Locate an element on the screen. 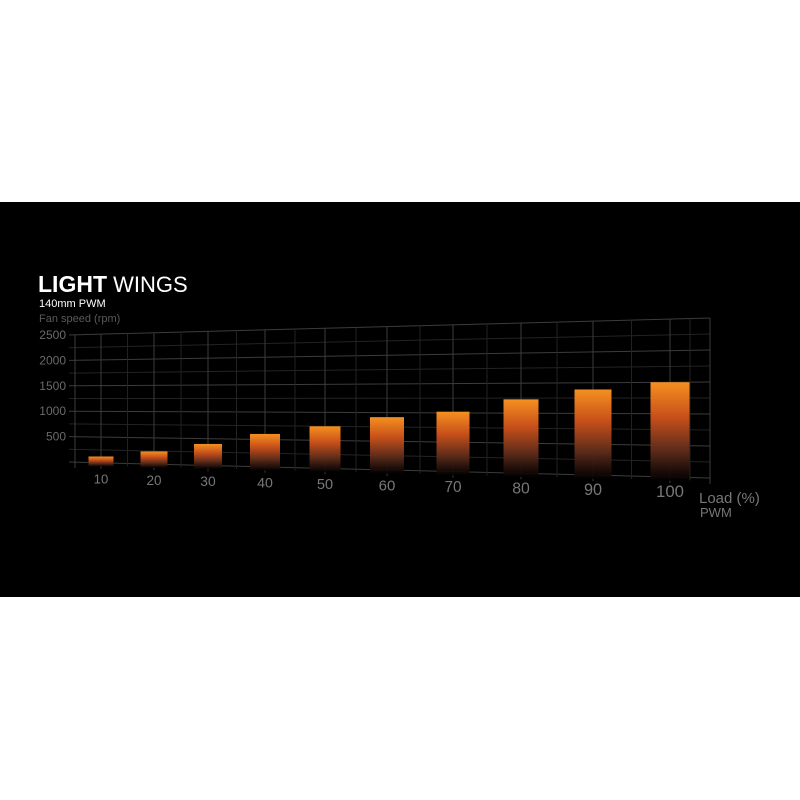 The width and height of the screenshot is (800, 800). y-axis-label: Fan speed (rpm) is located at coordinates (80, 319).